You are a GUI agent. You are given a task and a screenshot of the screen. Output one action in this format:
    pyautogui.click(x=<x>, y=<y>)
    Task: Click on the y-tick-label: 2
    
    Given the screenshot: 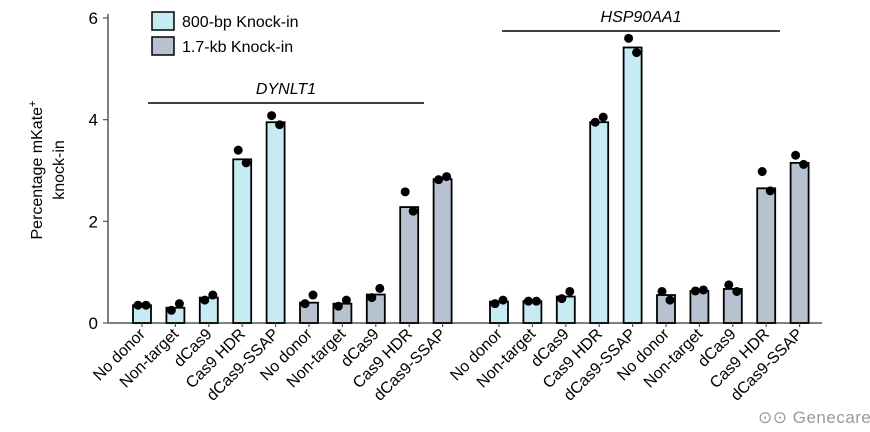 What is the action you would take?
    pyautogui.click(x=93, y=221)
    